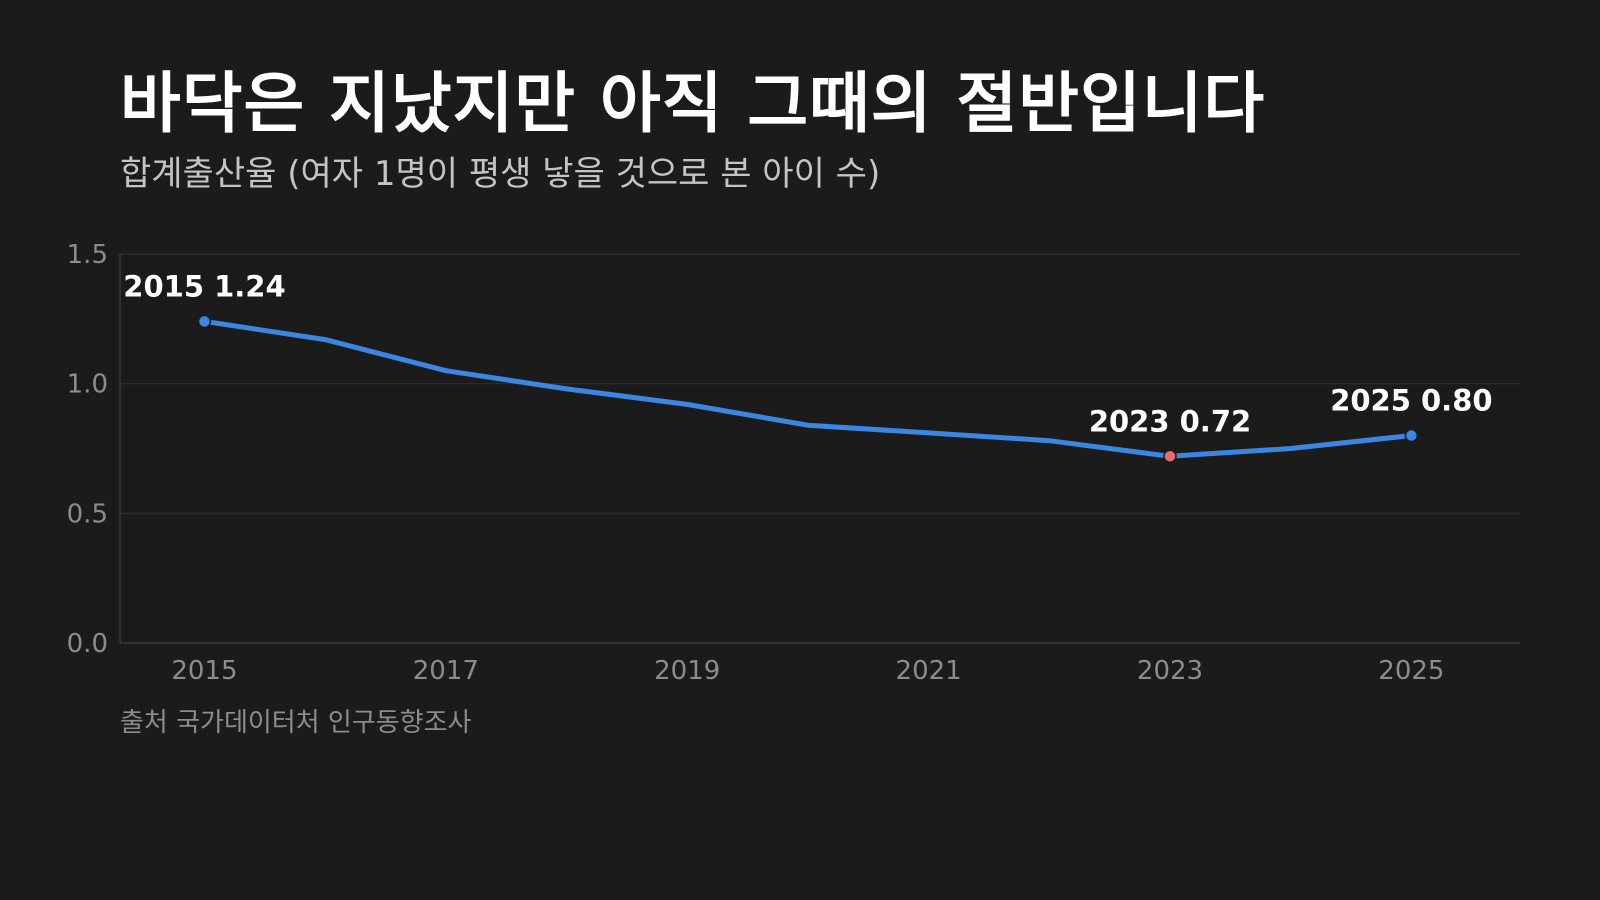 The image size is (1600, 900). Describe the element at coordinates (687, 671) in the screenshot. I see `x-tick-label: 2019` at that location.